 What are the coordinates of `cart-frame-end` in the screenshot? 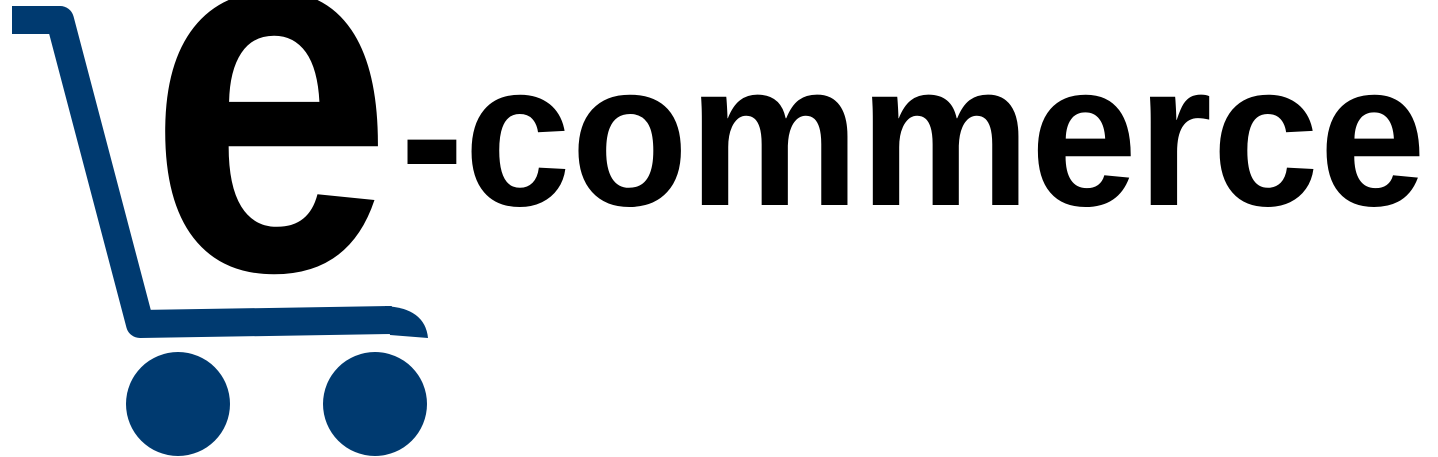 It's located at (406, 322).